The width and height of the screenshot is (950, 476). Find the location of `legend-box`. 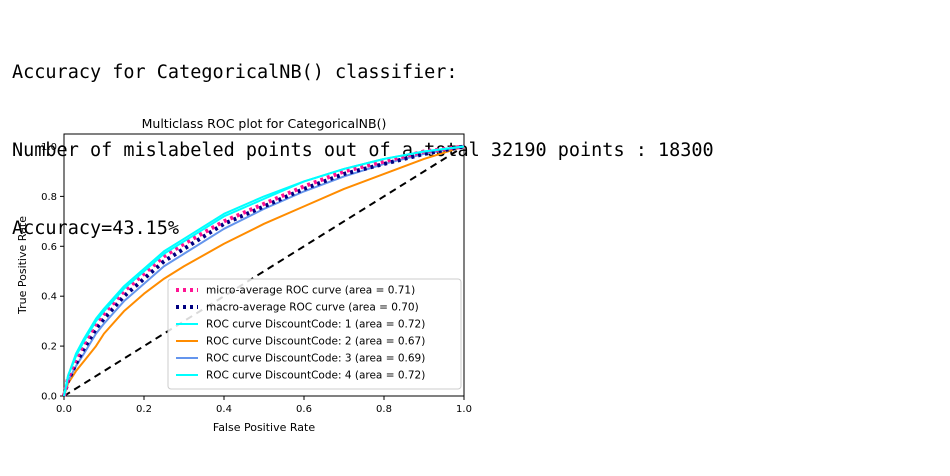

legend-box is located at coordinates (314, 334).